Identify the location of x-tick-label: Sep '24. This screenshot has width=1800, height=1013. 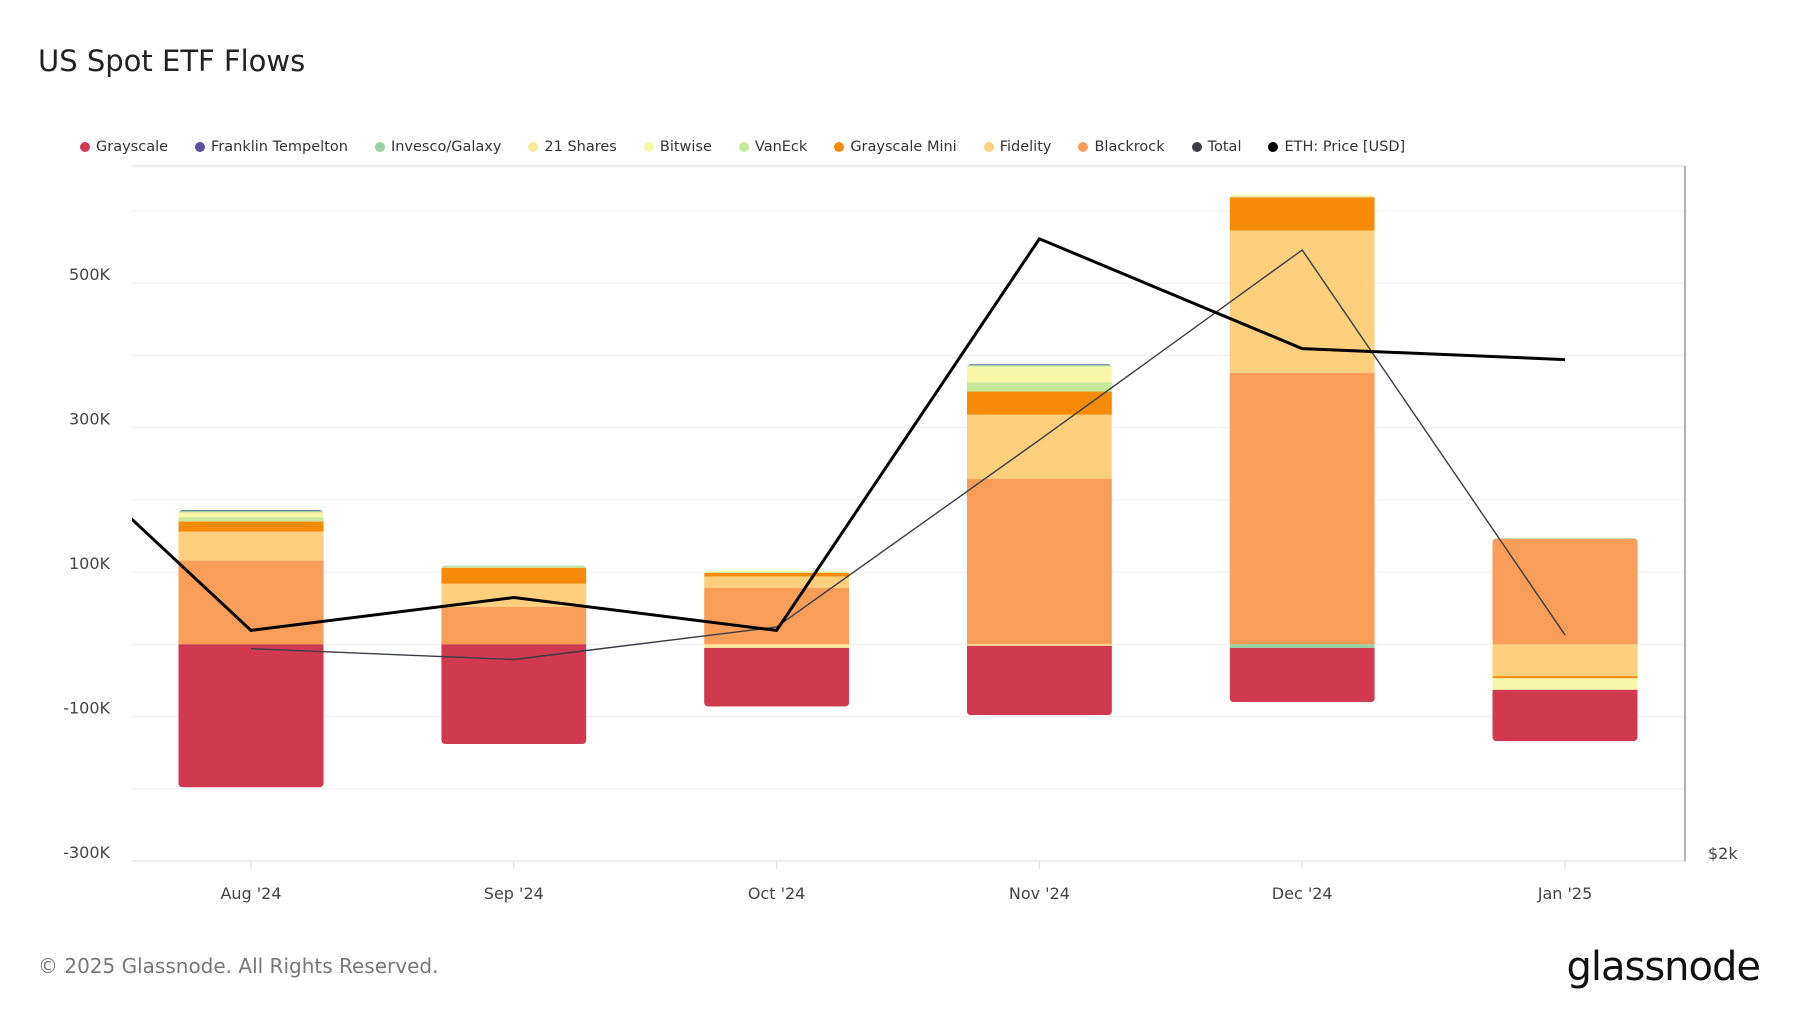
(514, 893).